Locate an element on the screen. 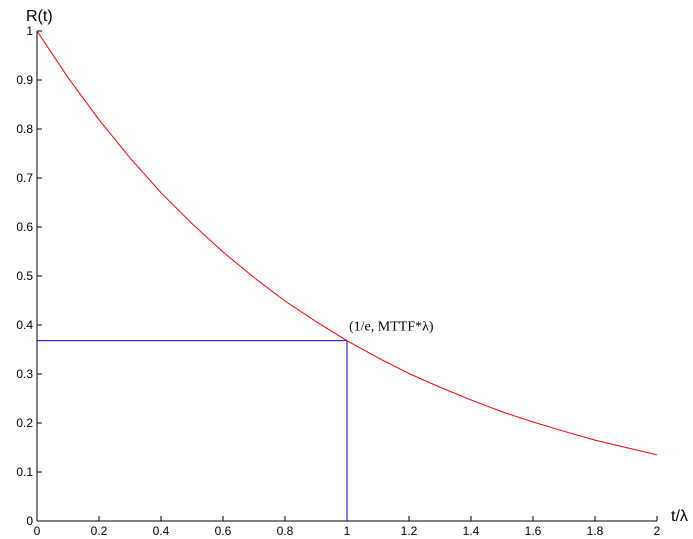 The width and height of the screenshot is (693, 539). y-ticks: 0 0.1 0.2 0.3 0.4 0.5 0.6 0.7 0.8 0.9 1 is located at coordinates (29, 276).